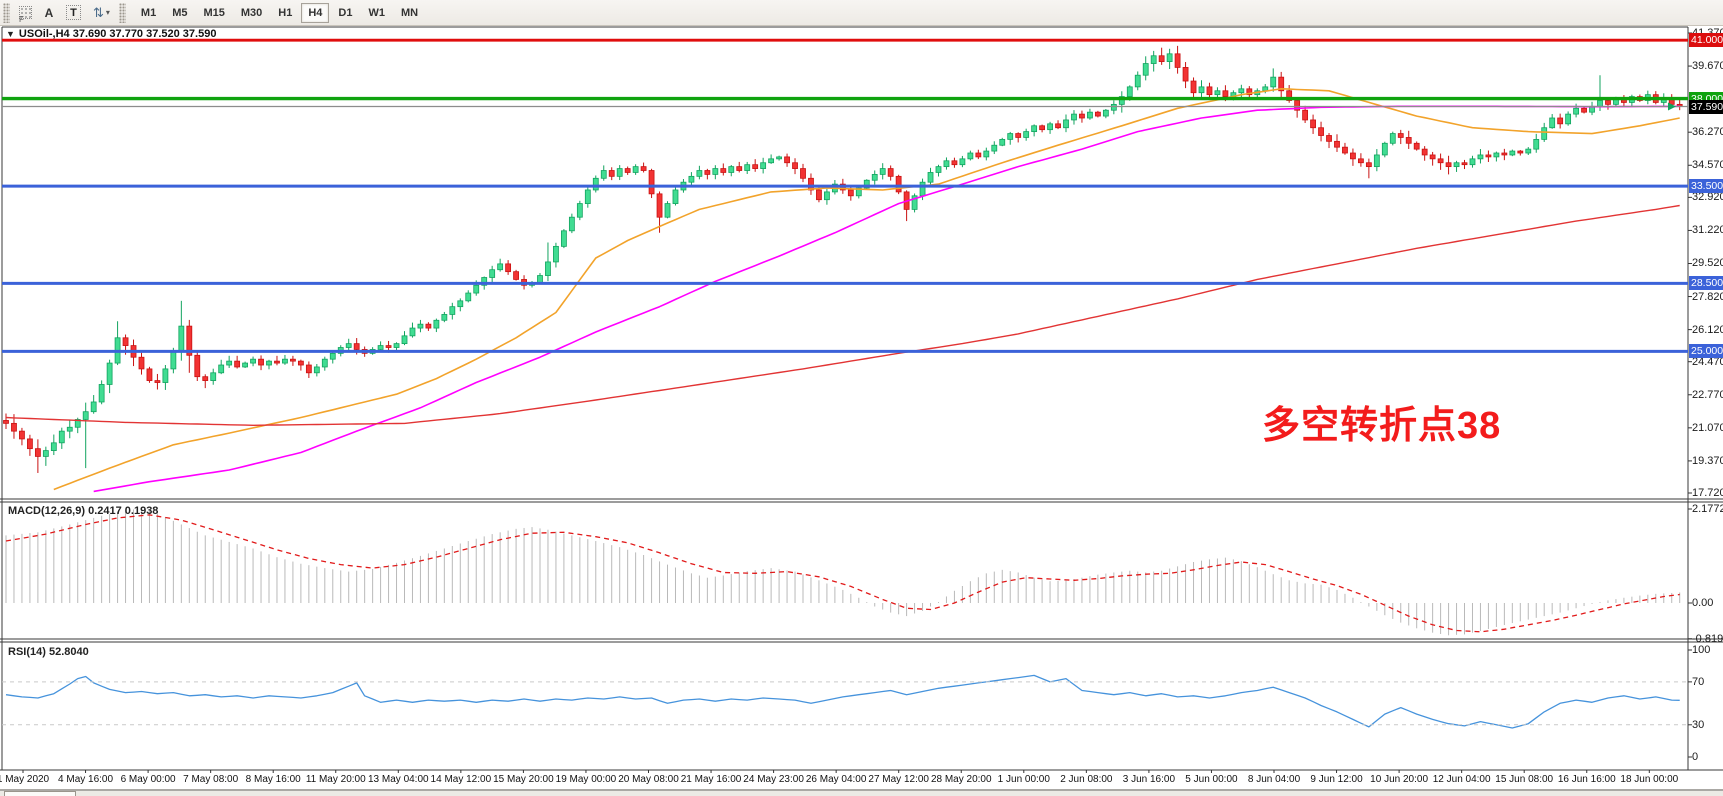 This screenshot has width=1723, height=796. I want to click on time-tick-label: 12 Jun 04:00, so click(1461, 779).